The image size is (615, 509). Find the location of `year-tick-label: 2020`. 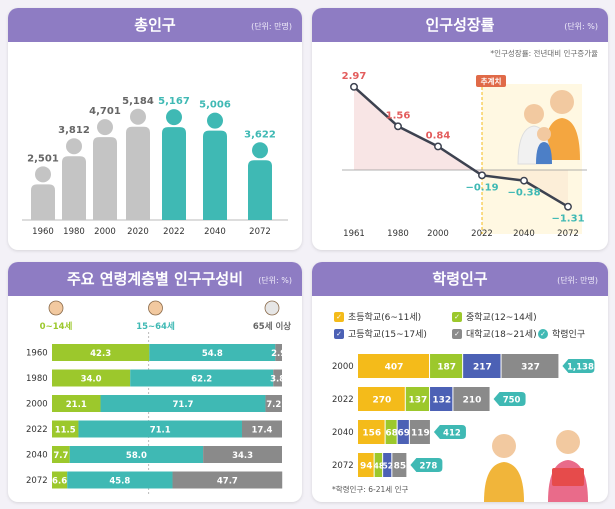

year-tick-label: 2020 is located at coordinates (138, 232).